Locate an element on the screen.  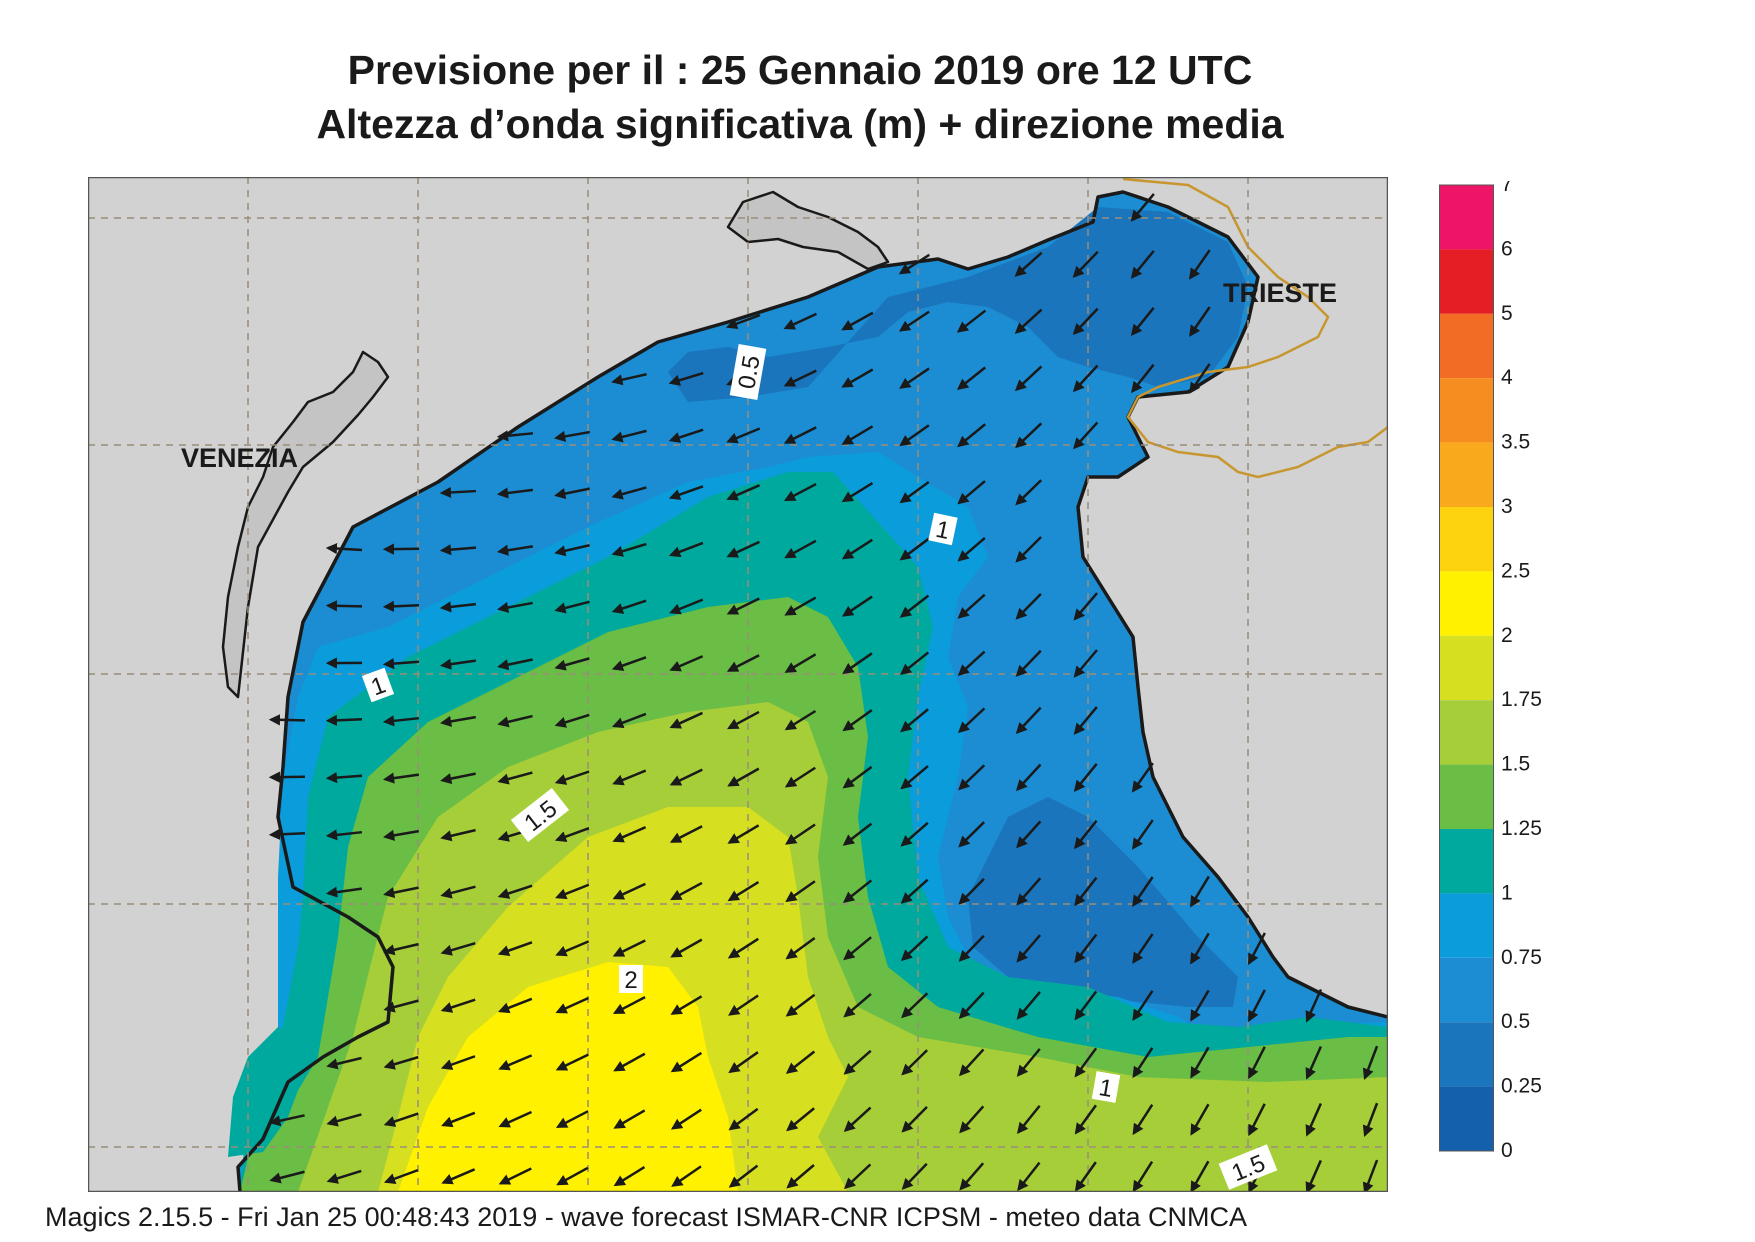
svg-text: 0.5 is located at coordinates (749, 372).